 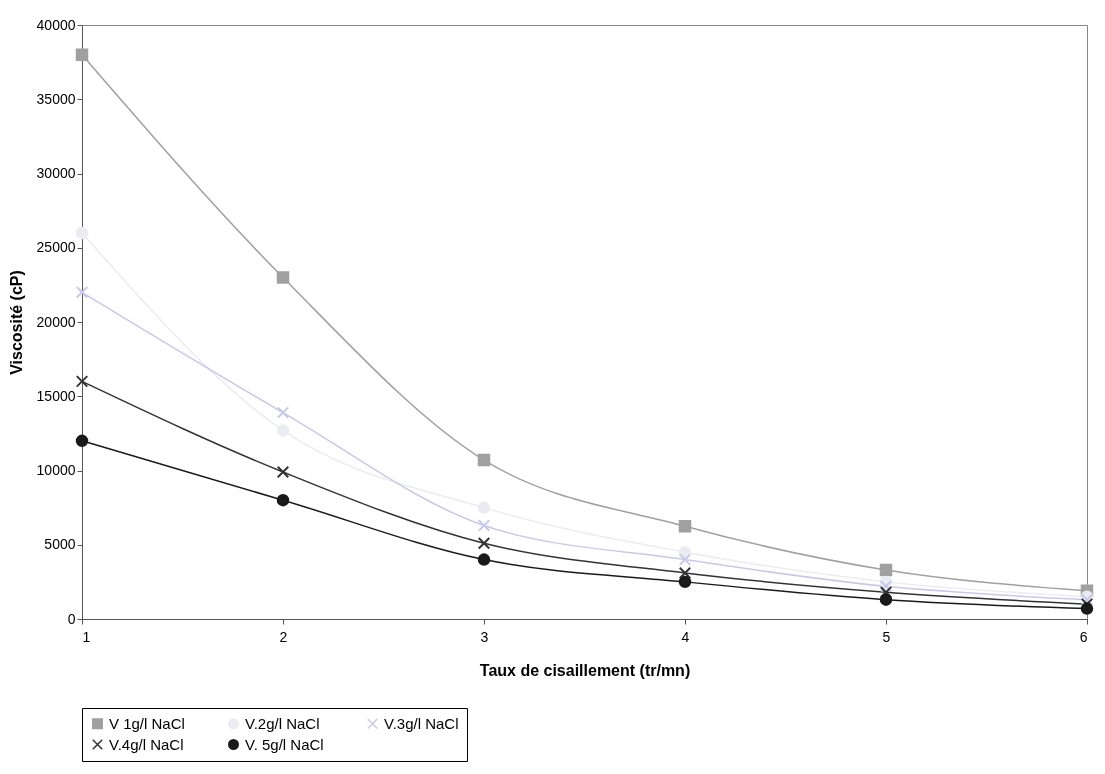 I want to click on y-tick-label: 25000, so click(x=56, y=247).